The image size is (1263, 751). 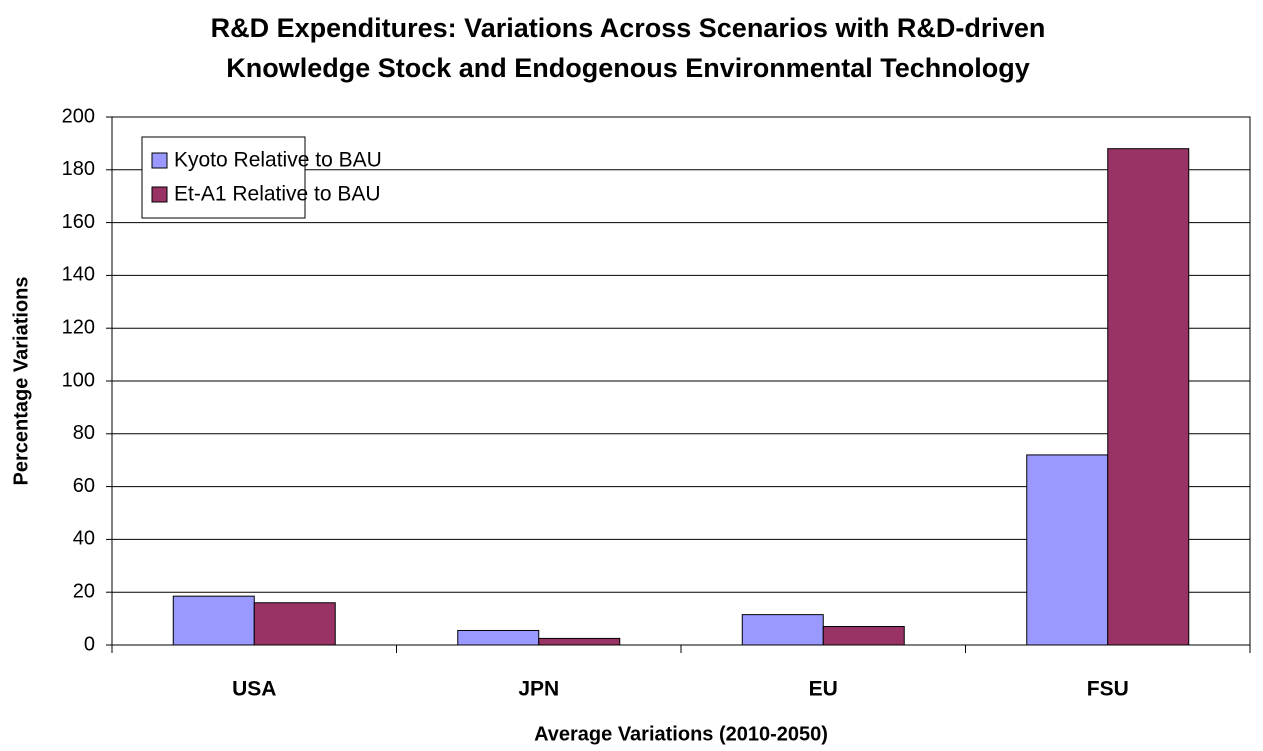 I want to click on y-tick-label: 40, so click(x=84, y=539).